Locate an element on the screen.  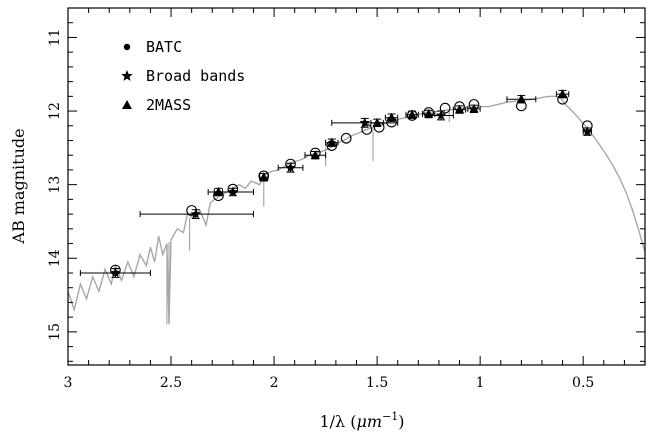
x-axis-label: 1/λ (μm−1) is located at coordinates (361, 420).